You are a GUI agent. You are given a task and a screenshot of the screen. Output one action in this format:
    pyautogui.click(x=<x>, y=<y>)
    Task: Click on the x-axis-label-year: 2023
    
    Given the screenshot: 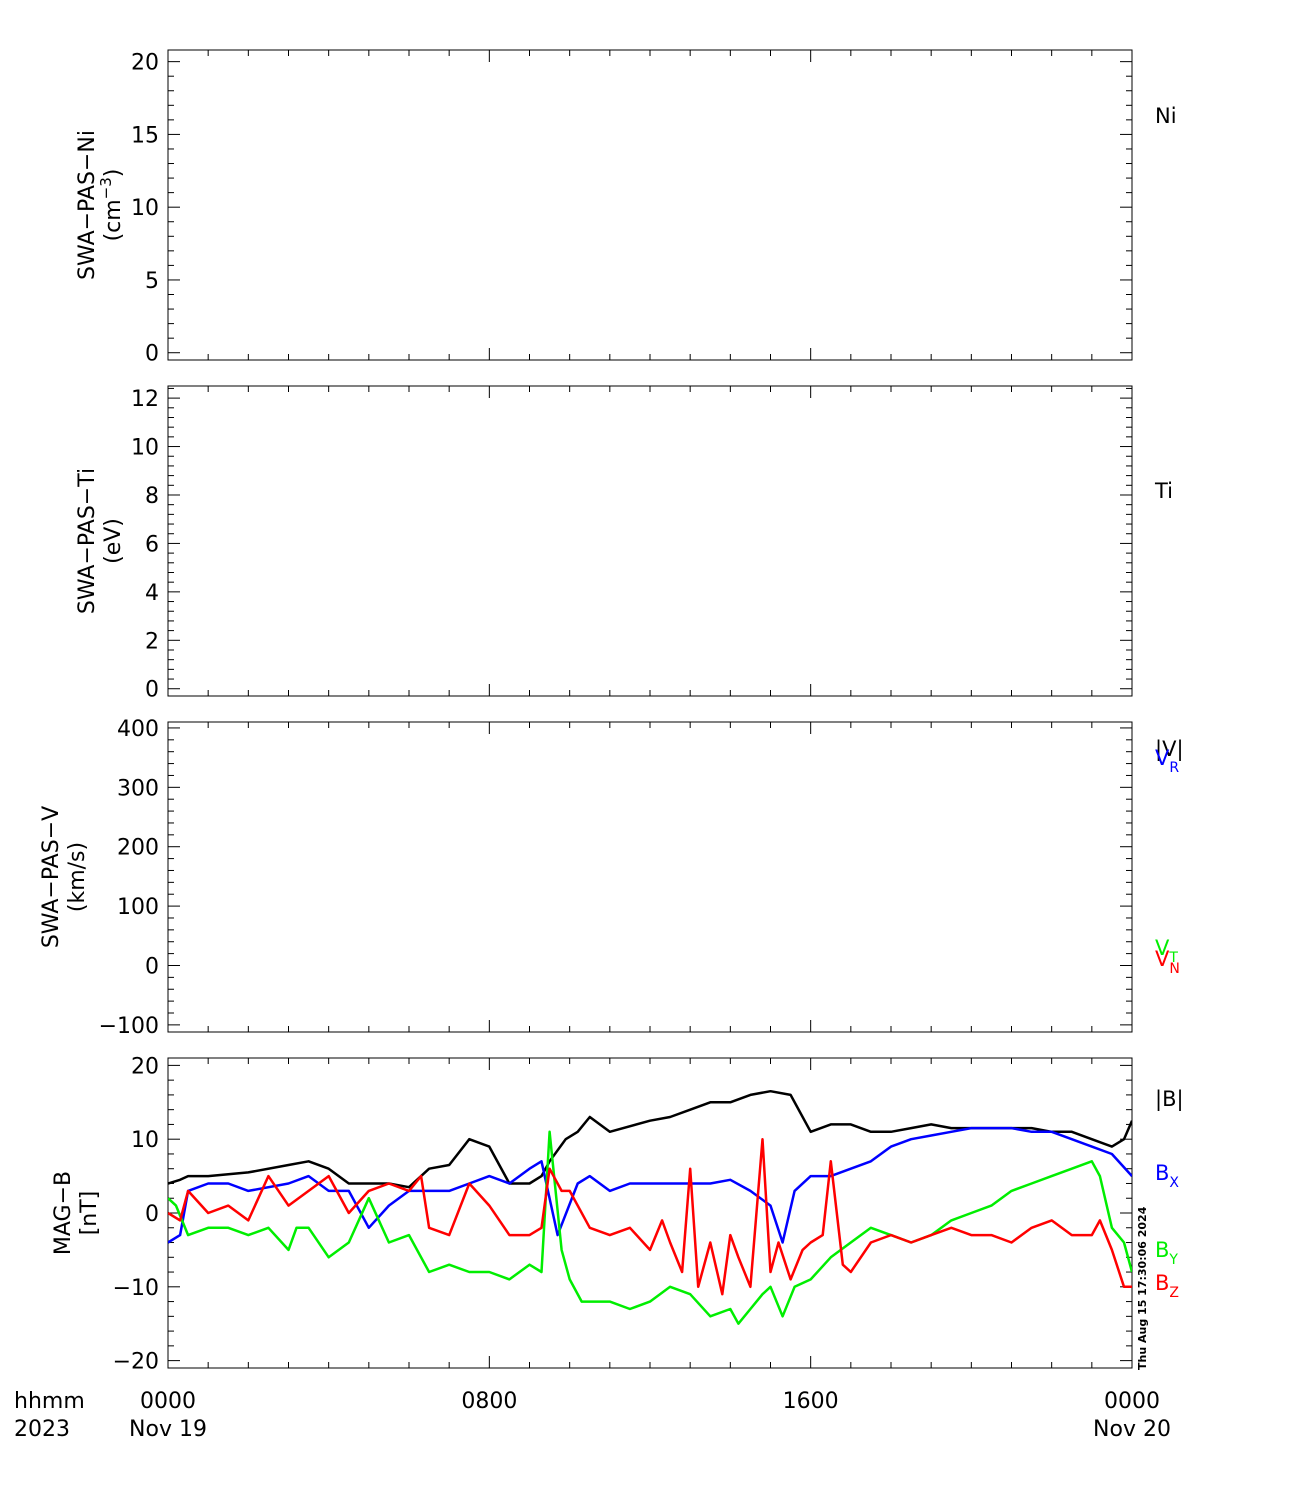 What is the action you would take?
    pyautogui.click(x=42, y=1429)
    